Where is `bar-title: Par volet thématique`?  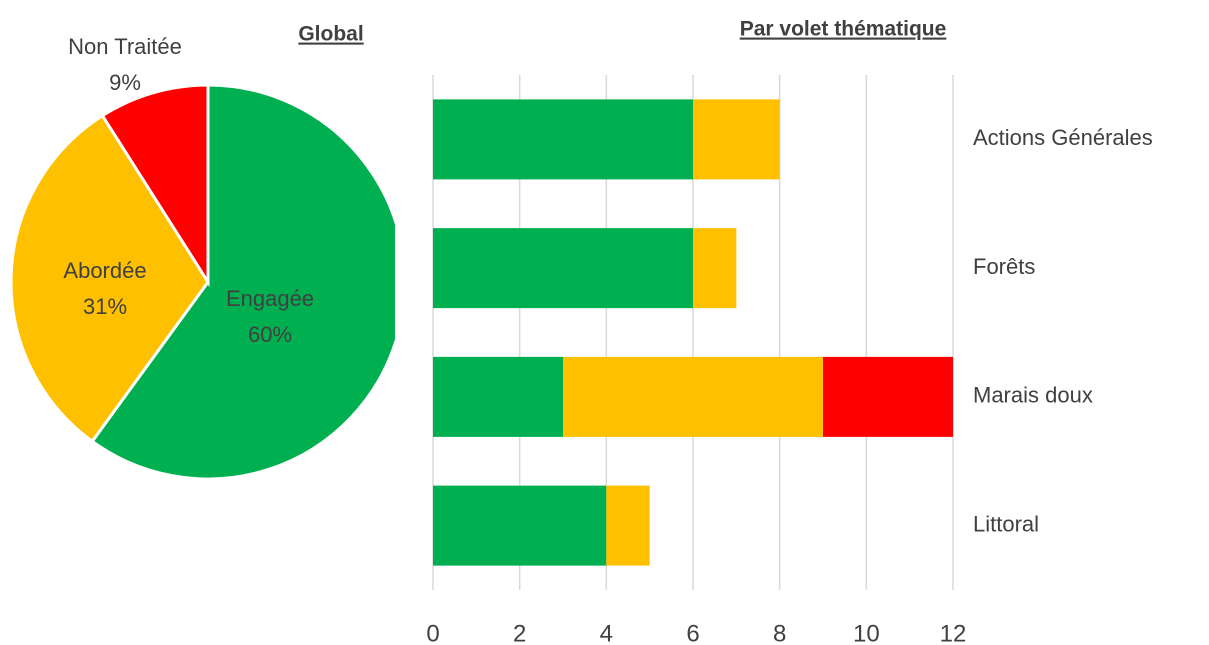 bar-title: Par volet thématique is located at coordinates (843, 29).